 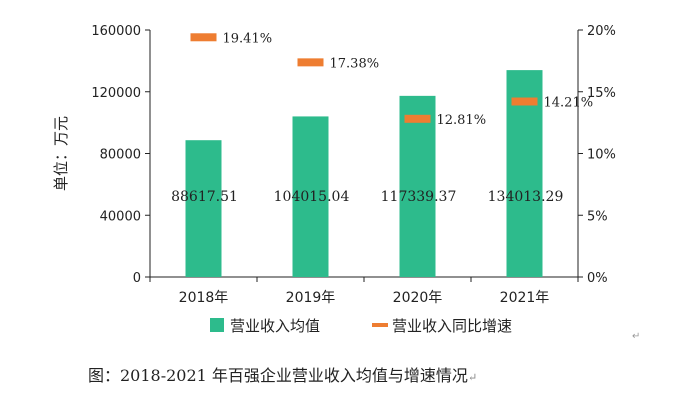 I want to click on x-tick-label: 2021年, so click(x=525, y=298).